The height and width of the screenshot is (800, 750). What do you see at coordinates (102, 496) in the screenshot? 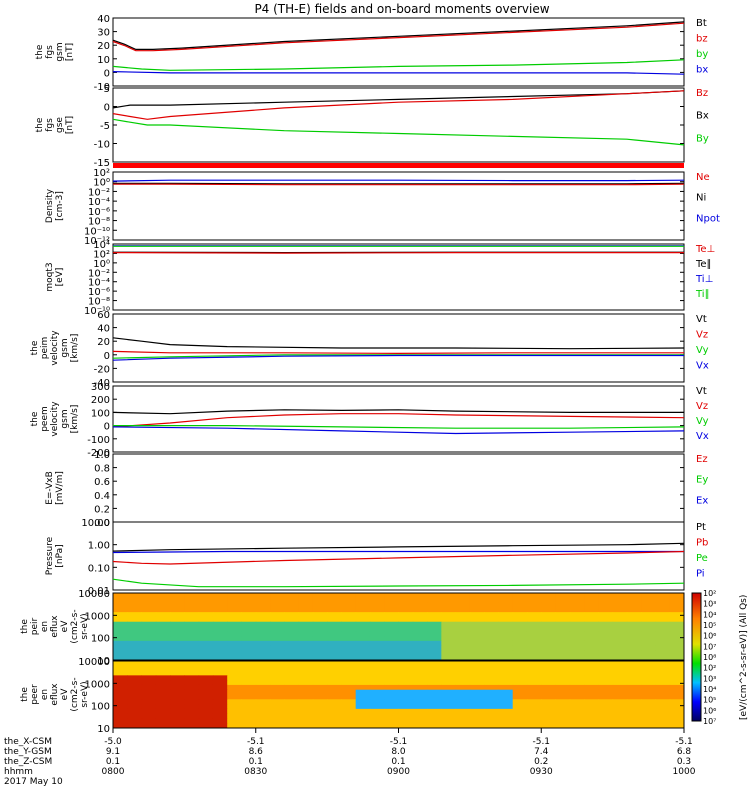
I see `ytick-label: 0.4` at bounding box center [102, 496].